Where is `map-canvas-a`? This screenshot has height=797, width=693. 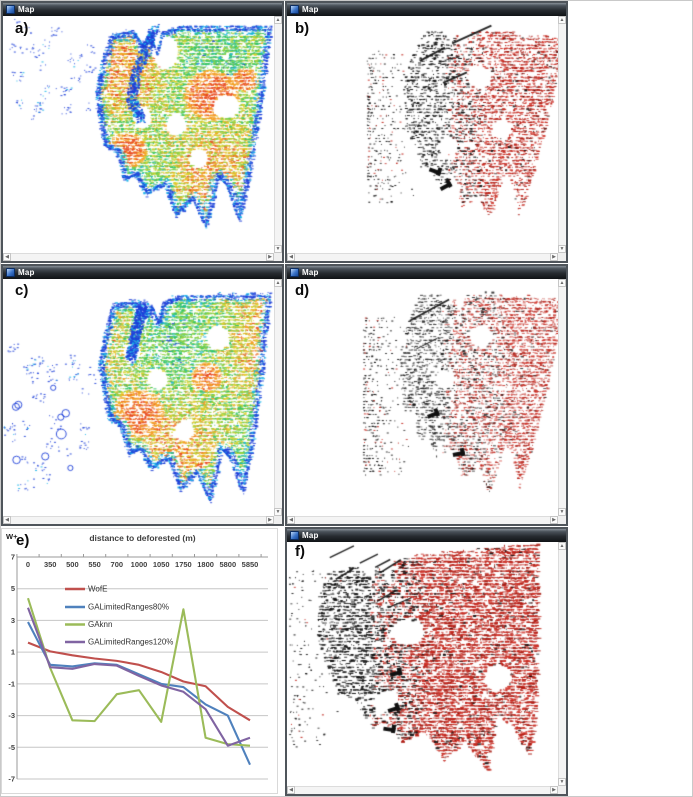
map-canvas-a is located at coordinates (138, 134).